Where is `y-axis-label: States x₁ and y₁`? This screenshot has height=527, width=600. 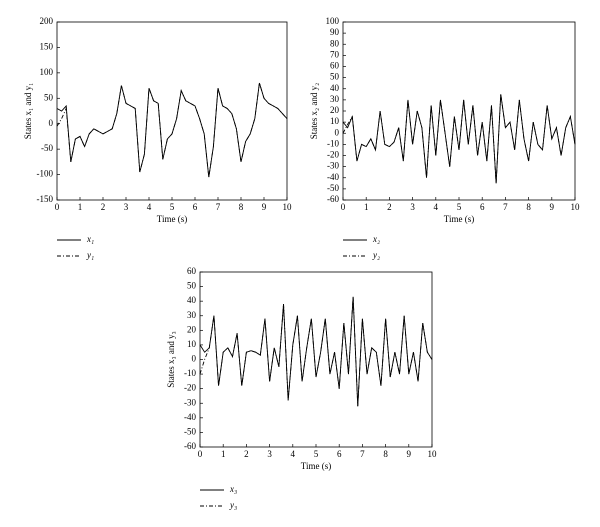 y-axis-label: States x₁ and y₁ is located at coordinates (28, 111).